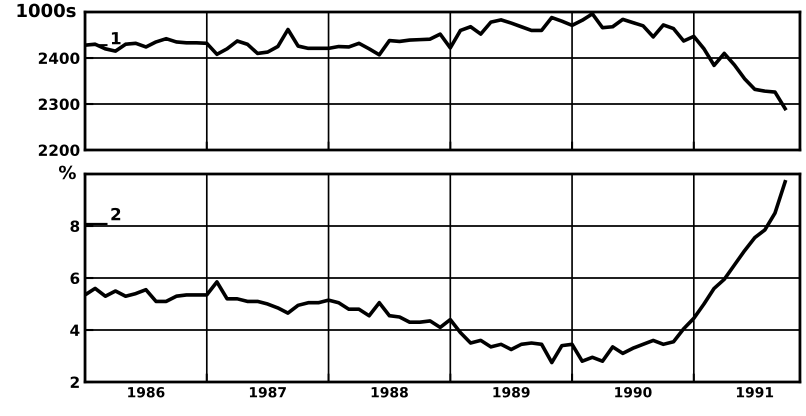  I want to click on x-tick-label: 1988, so click(390, 392).